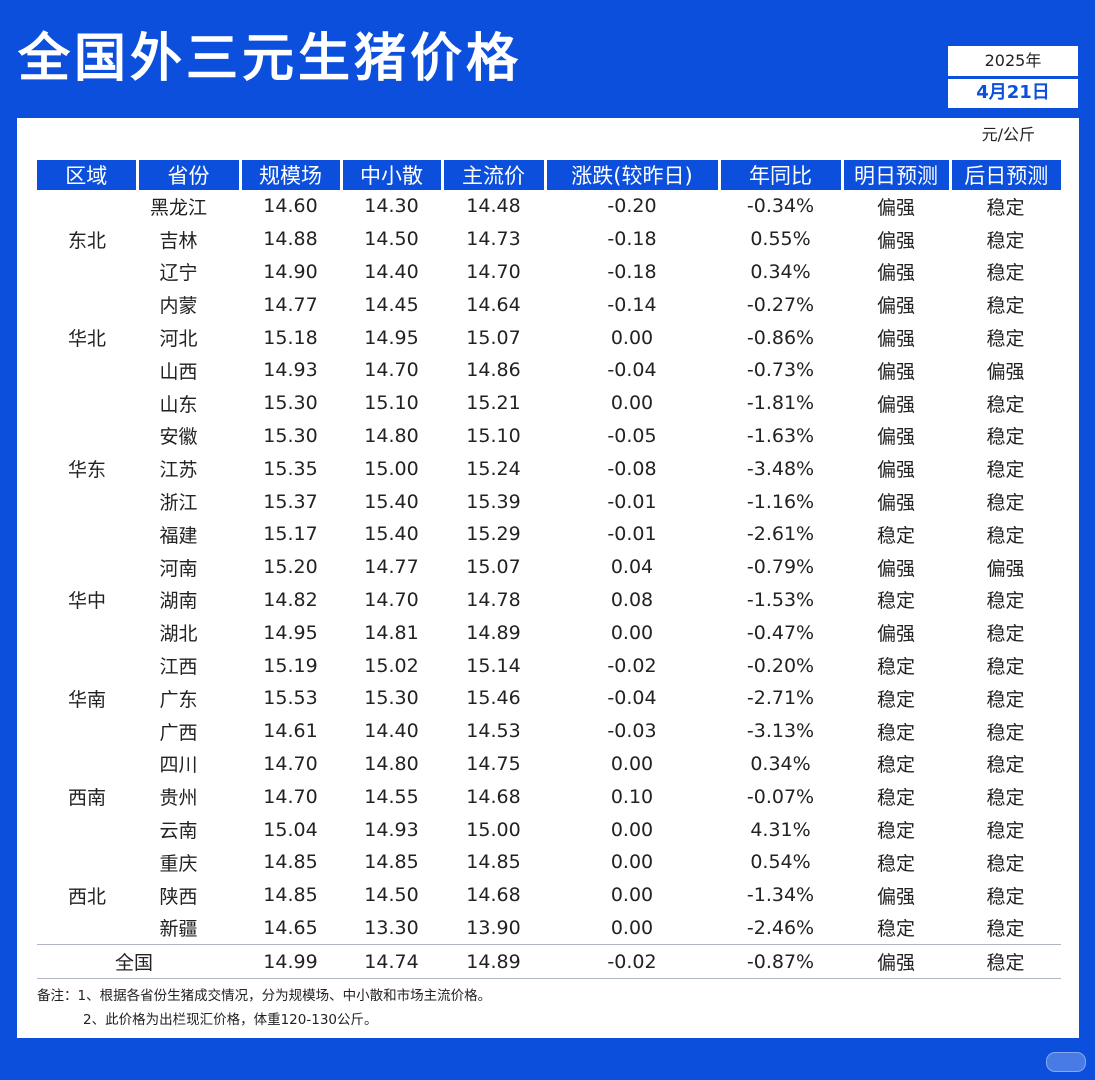 Image resolution: width=1095 pixels, height=1080 pixels. Describe the element at coordinates (493, 337) in the screenshot. I see `mainstream-price: 15.07` at that location.